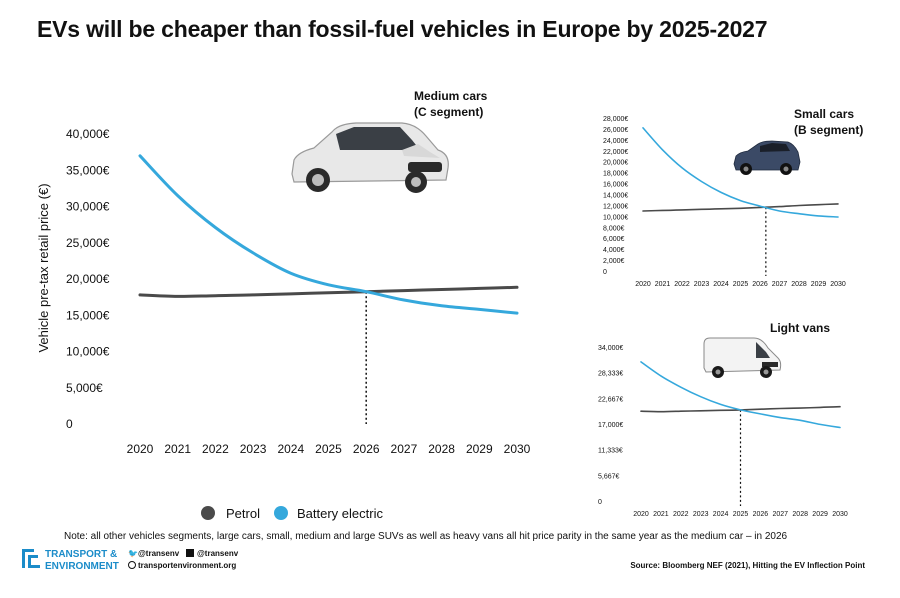 Image resolution: width=900 pixels, height=598 pixels. I want to click on legend: Petrol Battery electric, so click(292, 513).